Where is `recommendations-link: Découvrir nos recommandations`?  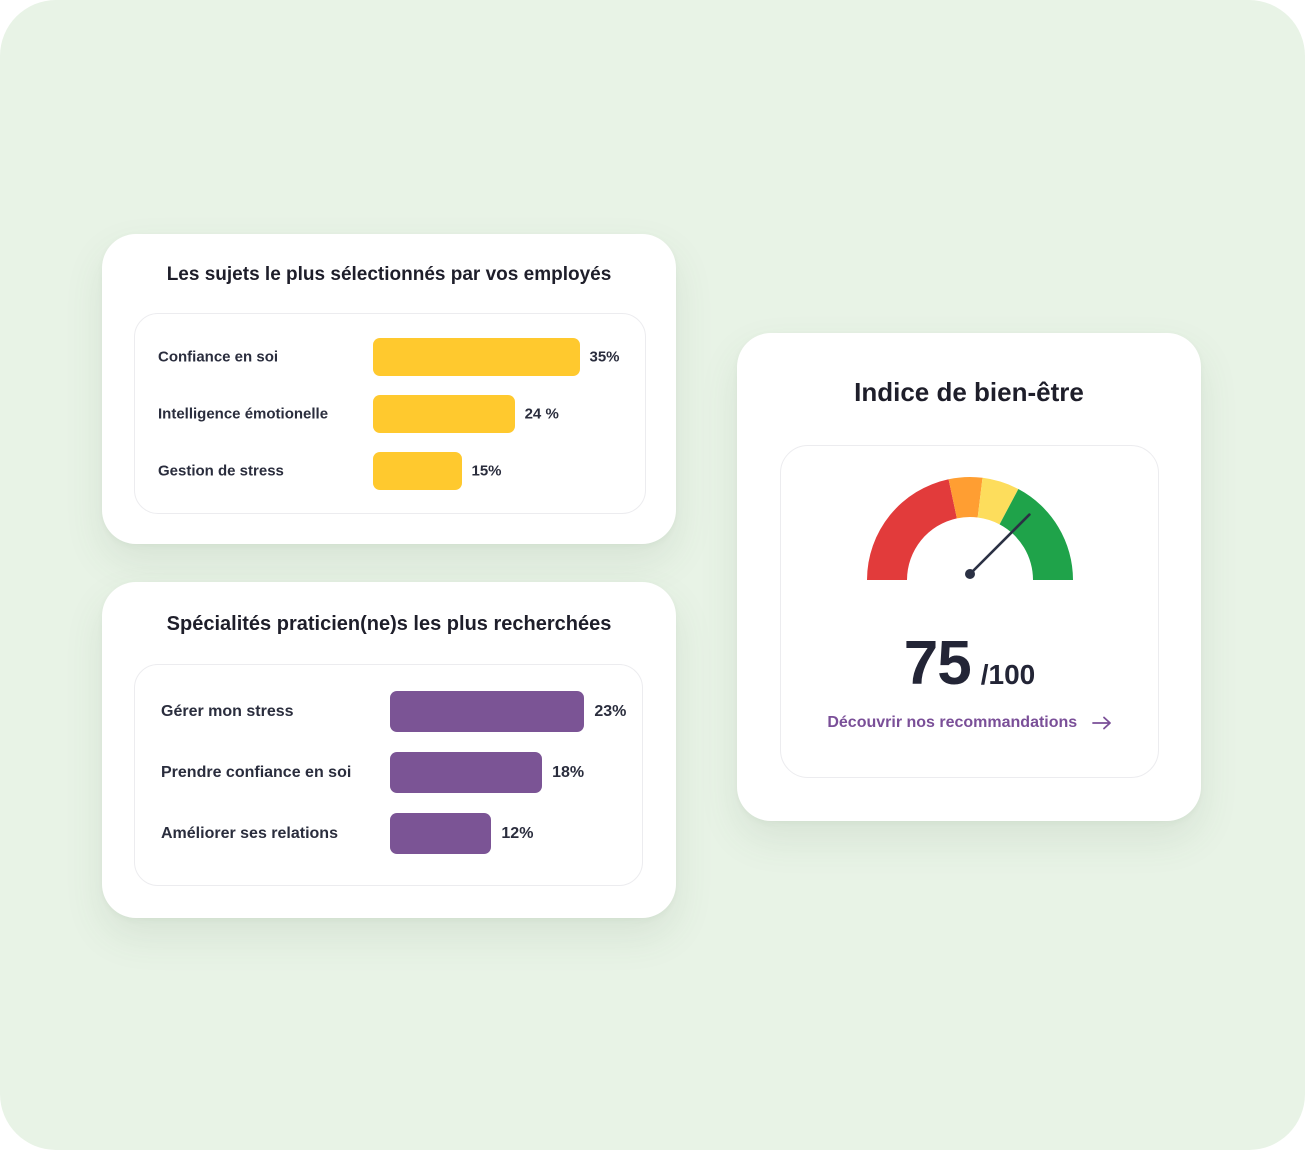 recommendations-link: Découvrir nos recommandations is located at coordinates (969, 723).